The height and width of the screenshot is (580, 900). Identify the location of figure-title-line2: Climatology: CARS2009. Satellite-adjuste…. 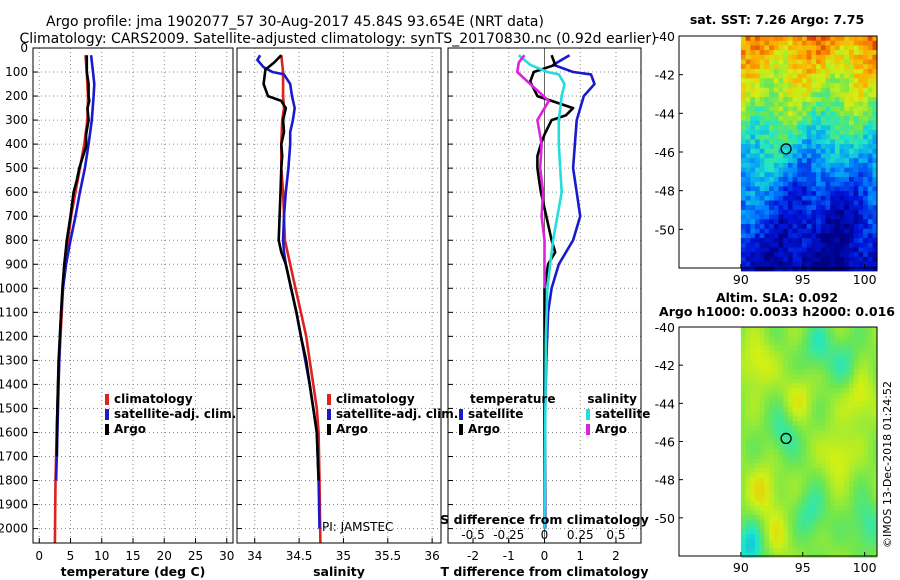
(337, 39).